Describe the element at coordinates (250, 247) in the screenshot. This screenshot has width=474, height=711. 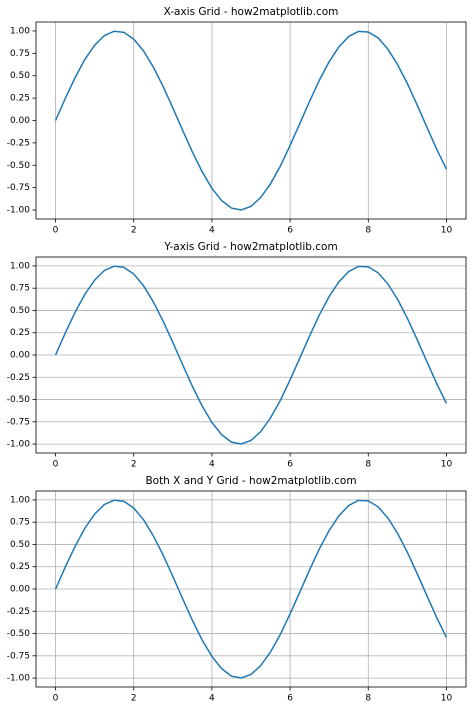
I see `chart-title: Y-axis Grid - how2matplotlib.com` at that location.